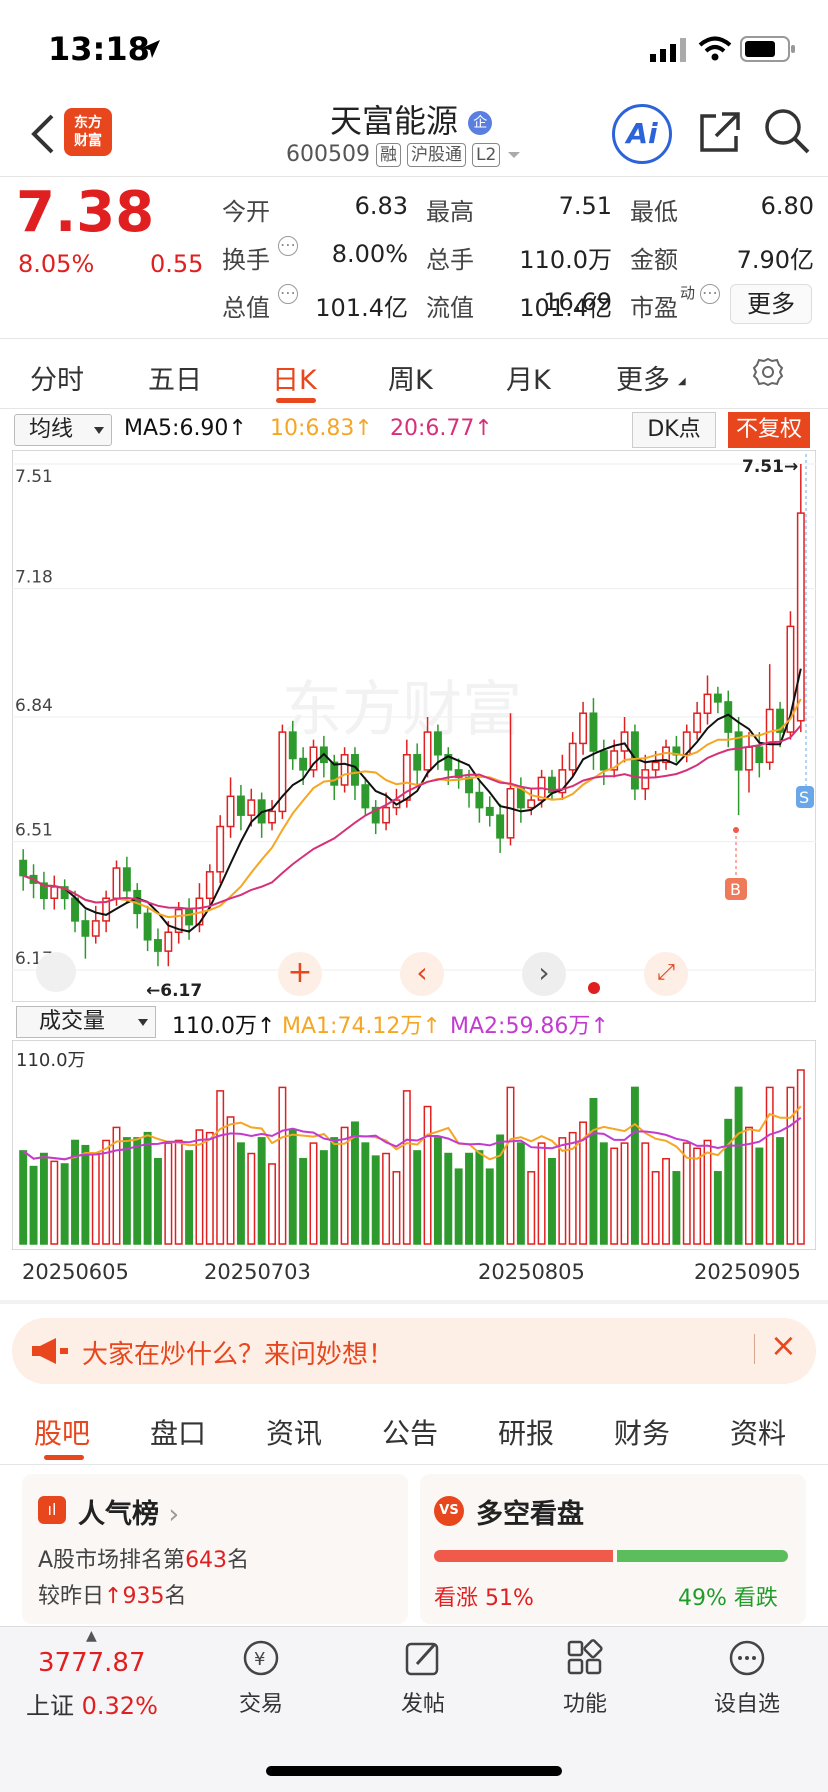  What do you see at coordinates (294, 1433) in the screenshot?
I see `content-tab-2: 资讯` at bounding box center [294, 1433].